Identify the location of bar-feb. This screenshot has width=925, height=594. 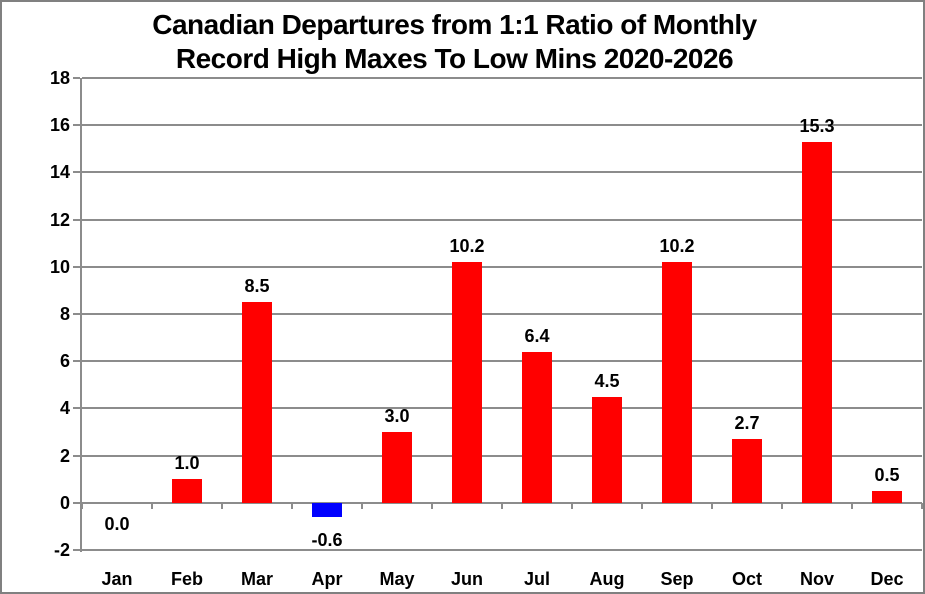
(187, 491).